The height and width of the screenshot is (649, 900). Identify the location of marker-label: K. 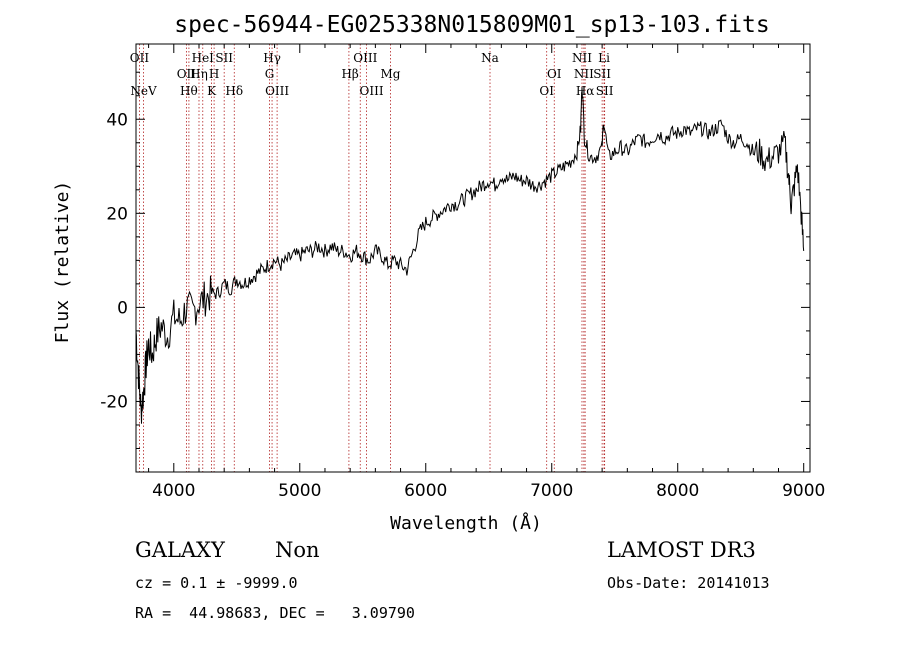
(212, 91).